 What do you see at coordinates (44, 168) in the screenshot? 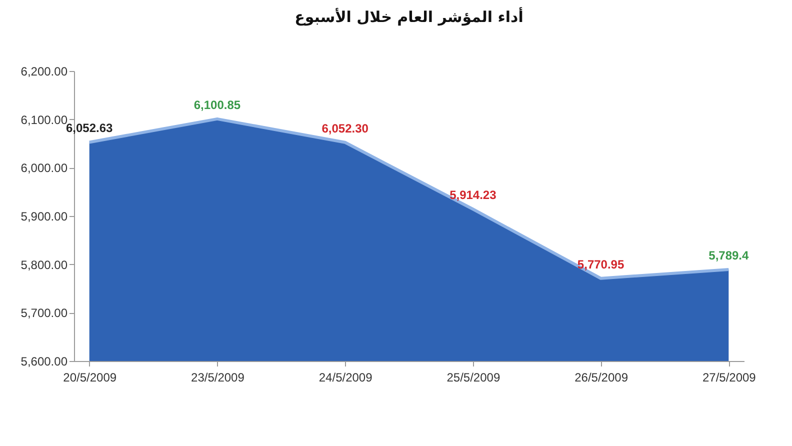
I see `y-tick-label: 6,000.00` at bounding box center [44, 168].